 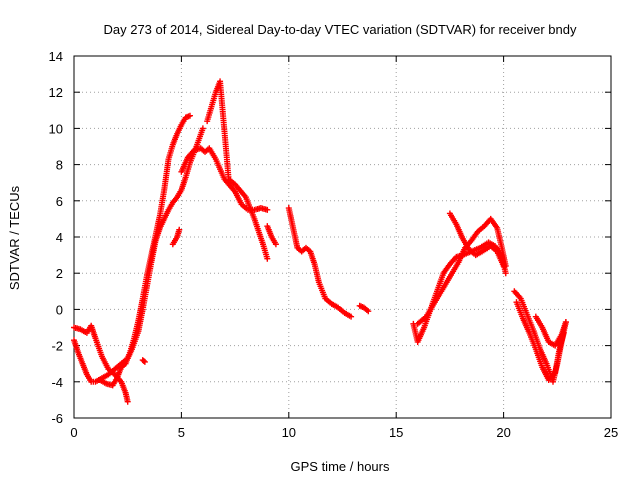 I want to click on y-tick-label: 12, so click(x=56, y=92).